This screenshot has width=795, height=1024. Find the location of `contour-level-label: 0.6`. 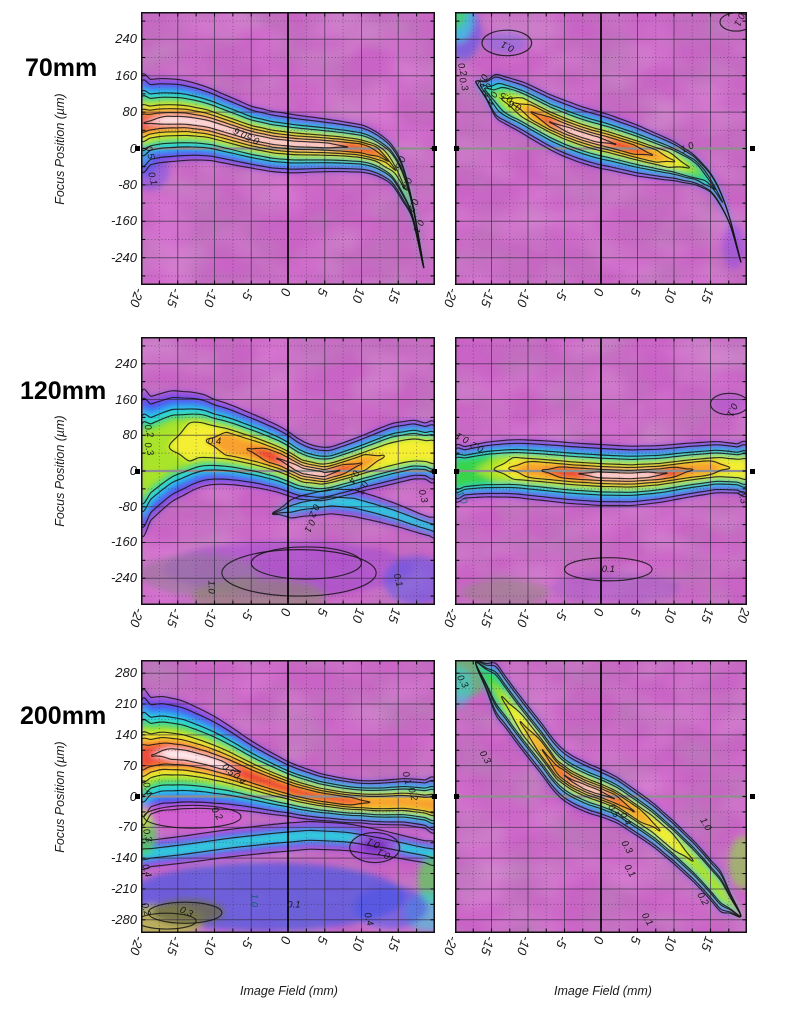

contour-level-label: 0.6 is located at coordinates (400, 162).